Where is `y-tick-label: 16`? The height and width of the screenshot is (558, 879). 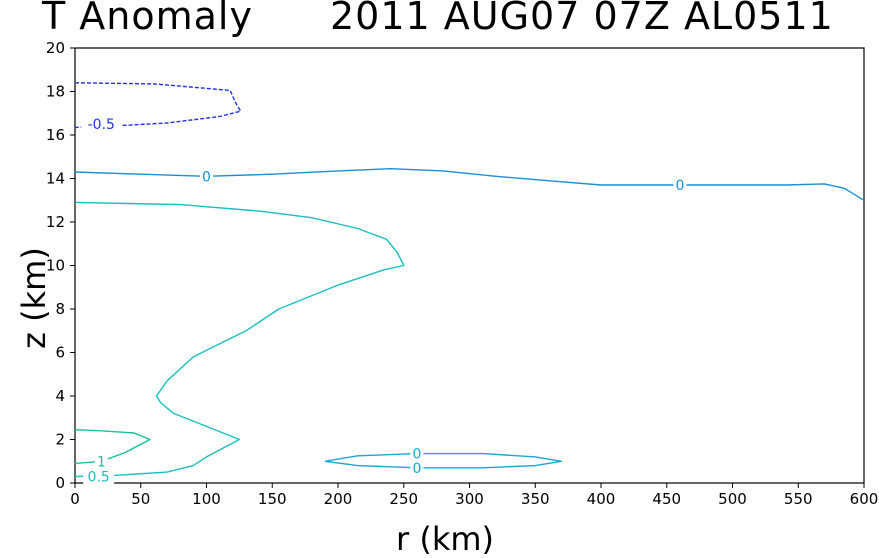 y-tick-label: 16 is located at coordinates (55, 135).